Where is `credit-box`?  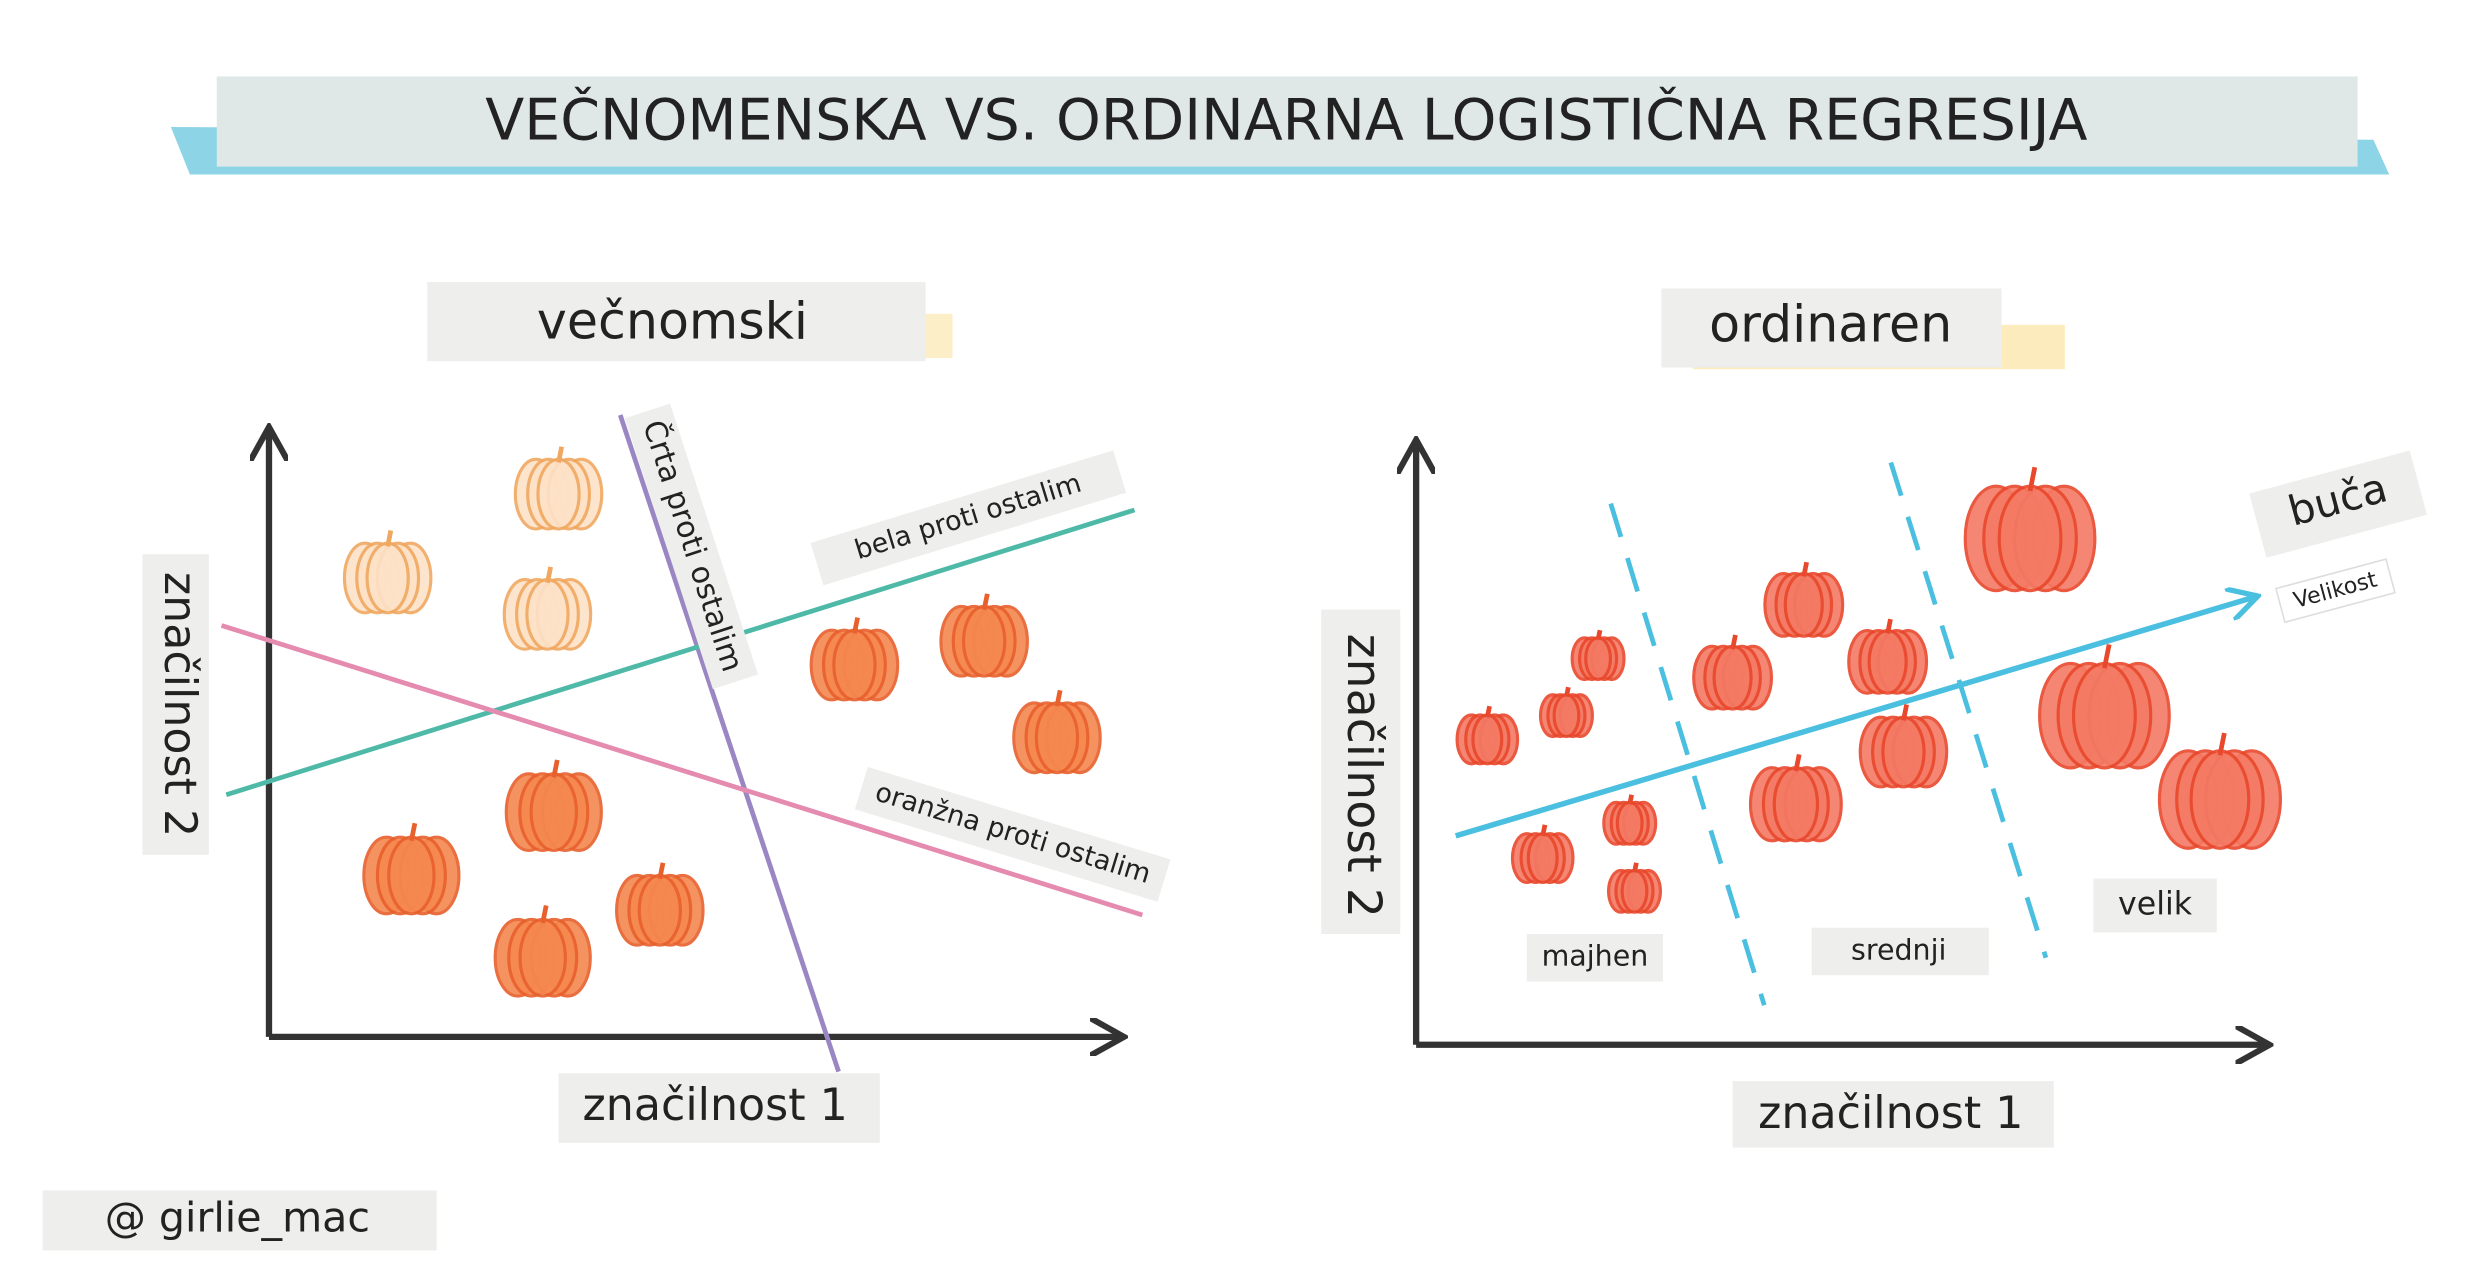
credit-box is located at coordinates (239, 1220).